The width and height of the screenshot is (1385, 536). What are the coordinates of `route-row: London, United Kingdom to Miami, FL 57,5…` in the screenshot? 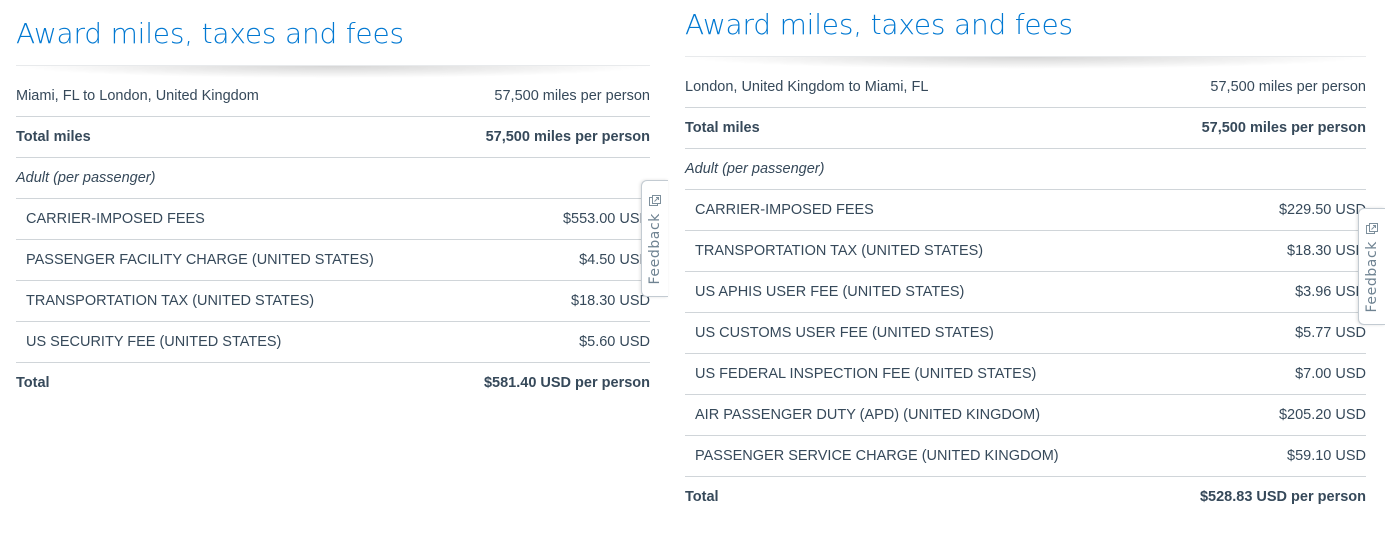 It's located at (1025, 87).